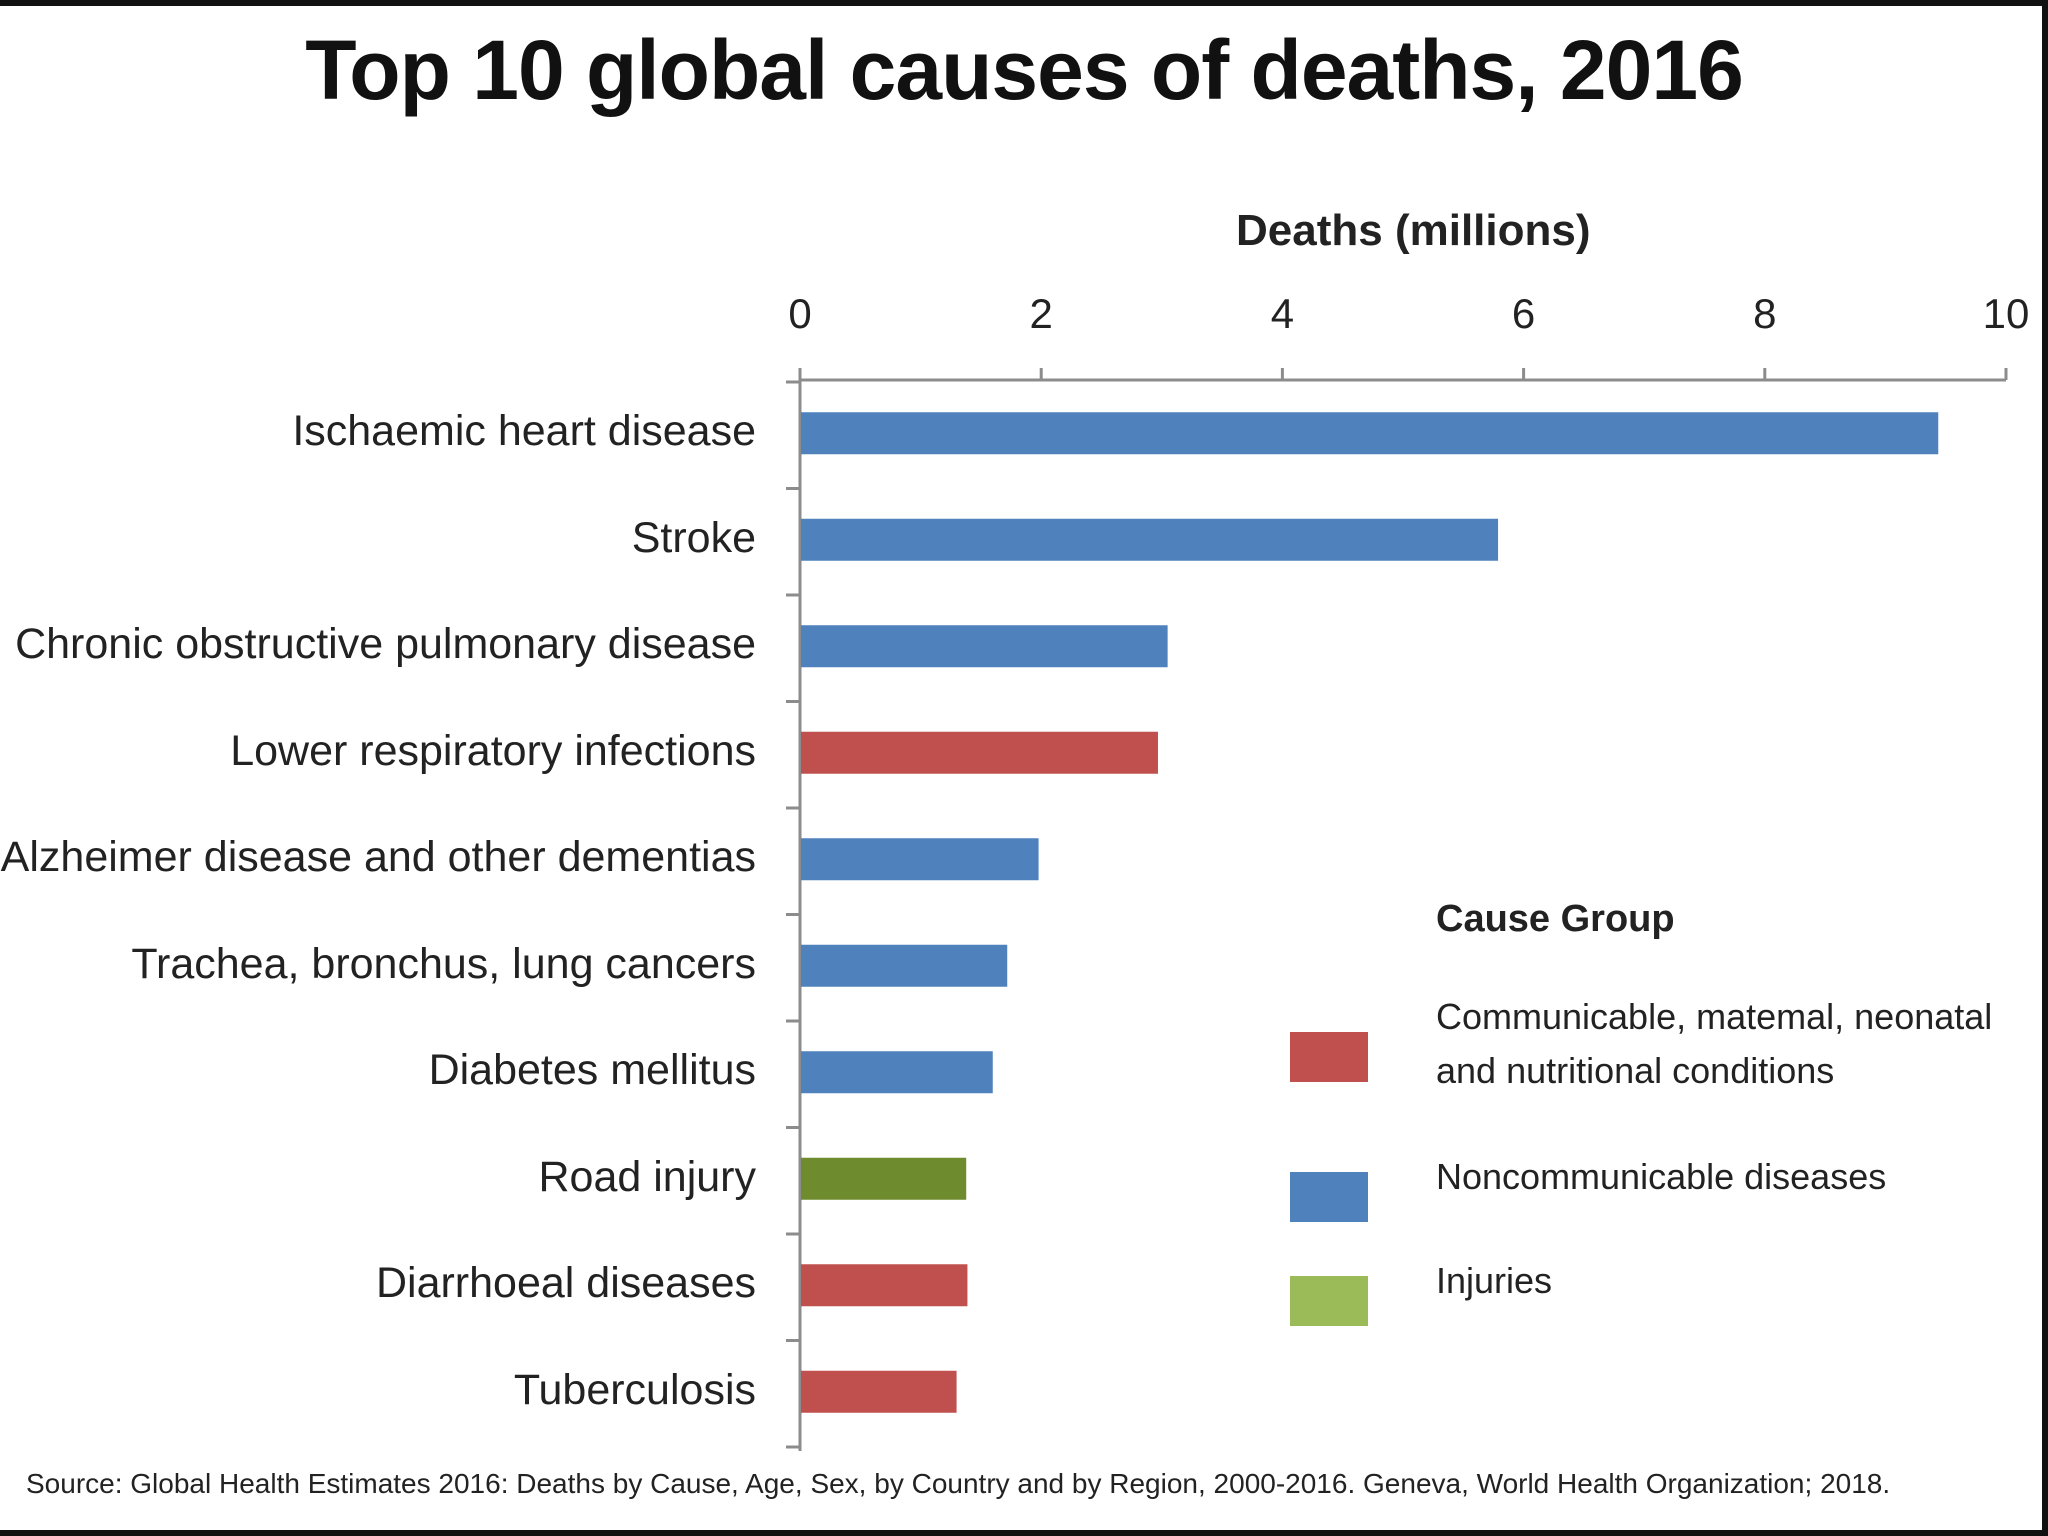 This screenshot has width=2048, height=1536. Describe the element at coordinates (693, 537) in the screenshot. I see `category-label: Stroke` at that location.